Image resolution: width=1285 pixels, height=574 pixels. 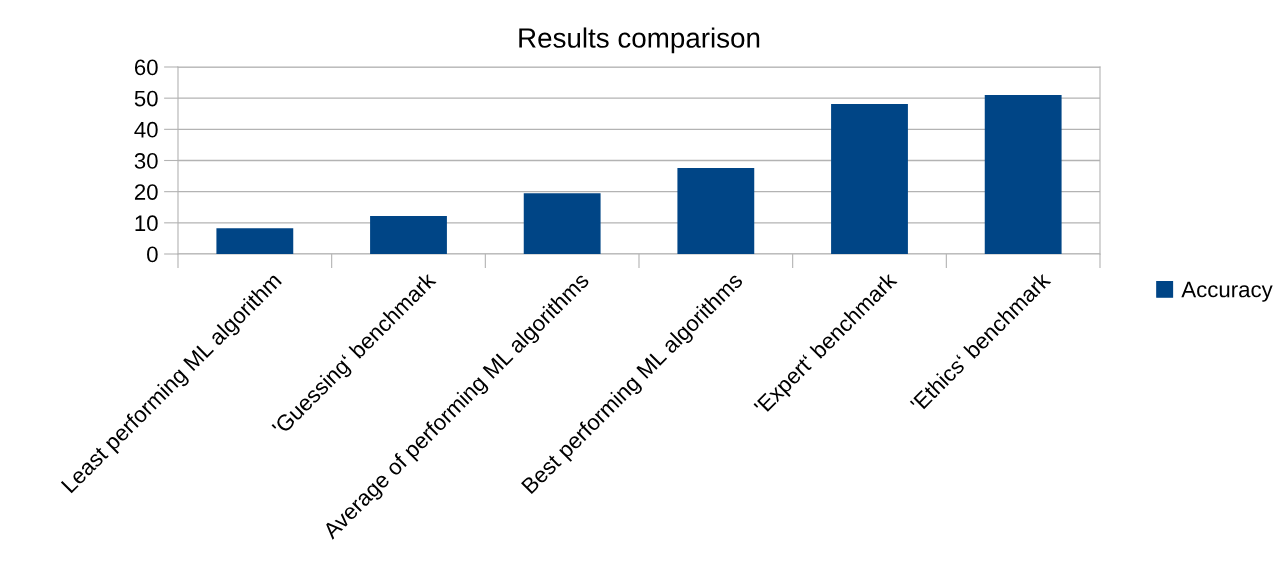 I want to click on y-tick-label: 50, so click(x=146, y=98).